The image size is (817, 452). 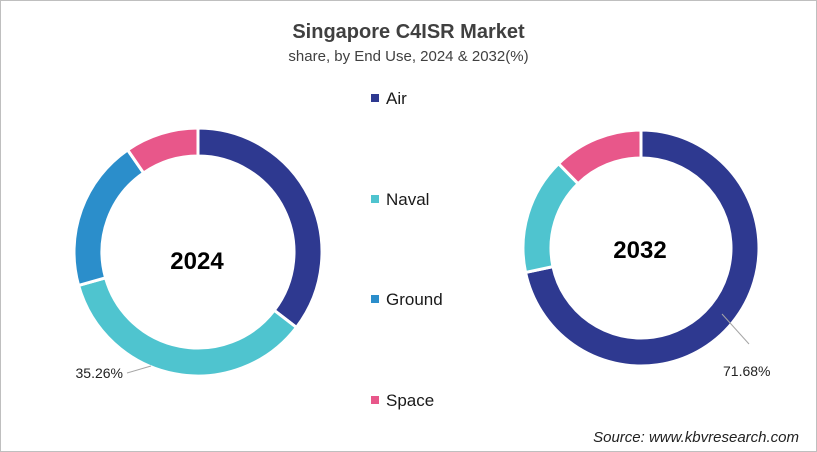 What do you see at coordinates (696, 437) in the screenshot?
I see `source-note: Source: www.kbvresearch.com` at bounding box center [696, 437].